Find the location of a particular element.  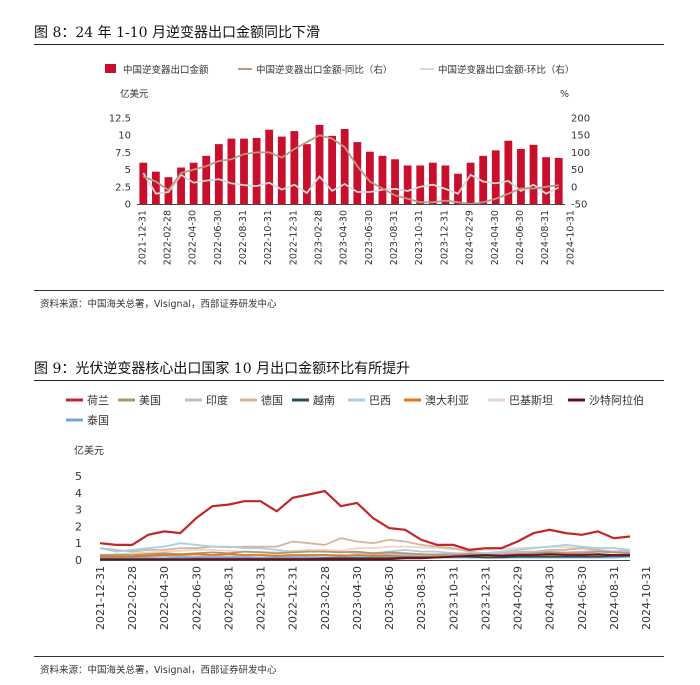

y-tick-label: 5 is located at coordinates (78, 476).